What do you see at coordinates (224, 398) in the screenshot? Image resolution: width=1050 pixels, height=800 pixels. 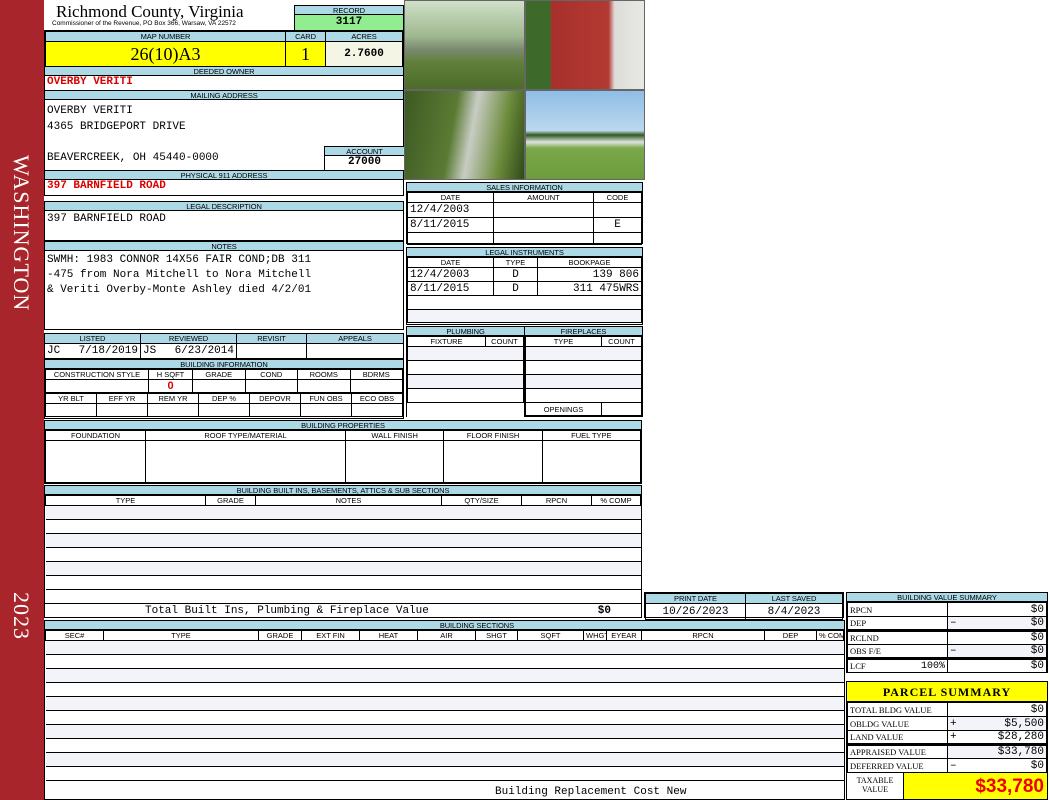 I see `col-header: DEP %` at bounding box center [224, 398].